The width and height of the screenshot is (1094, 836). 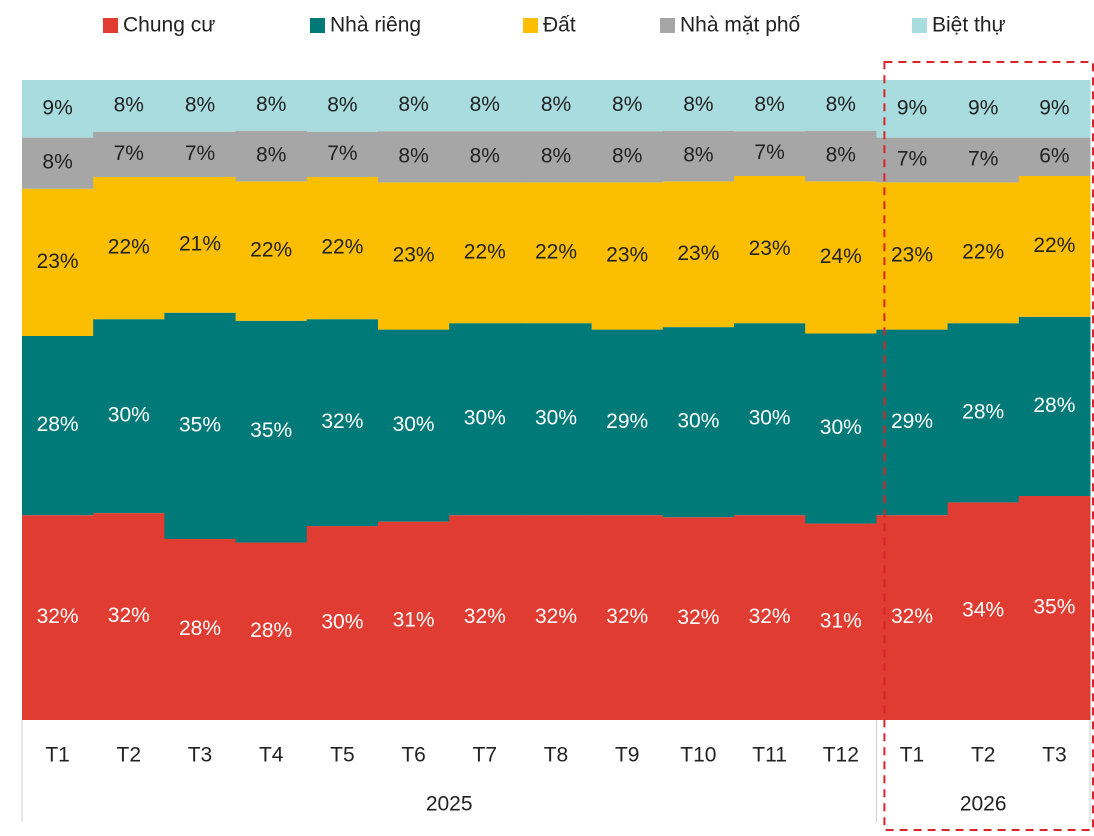 What do you see at coordinates (1054, 155) in the screenshot?
I see `value-label: 6%` at bounding box center [1054, 155].